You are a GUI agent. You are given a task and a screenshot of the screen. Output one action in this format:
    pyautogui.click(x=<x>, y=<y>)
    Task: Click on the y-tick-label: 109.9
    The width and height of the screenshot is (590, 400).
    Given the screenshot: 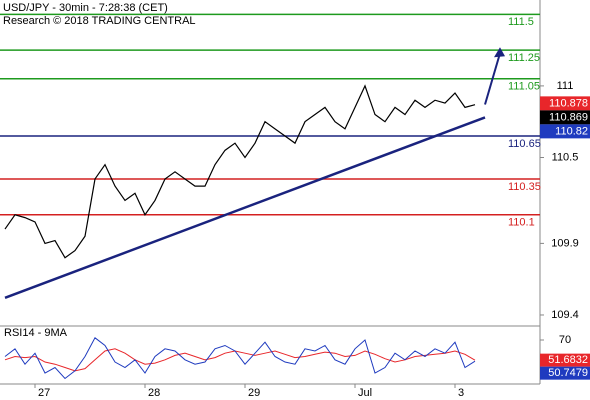 What is the action you would take?
    pyautogui.click(x=565, y=243)
    